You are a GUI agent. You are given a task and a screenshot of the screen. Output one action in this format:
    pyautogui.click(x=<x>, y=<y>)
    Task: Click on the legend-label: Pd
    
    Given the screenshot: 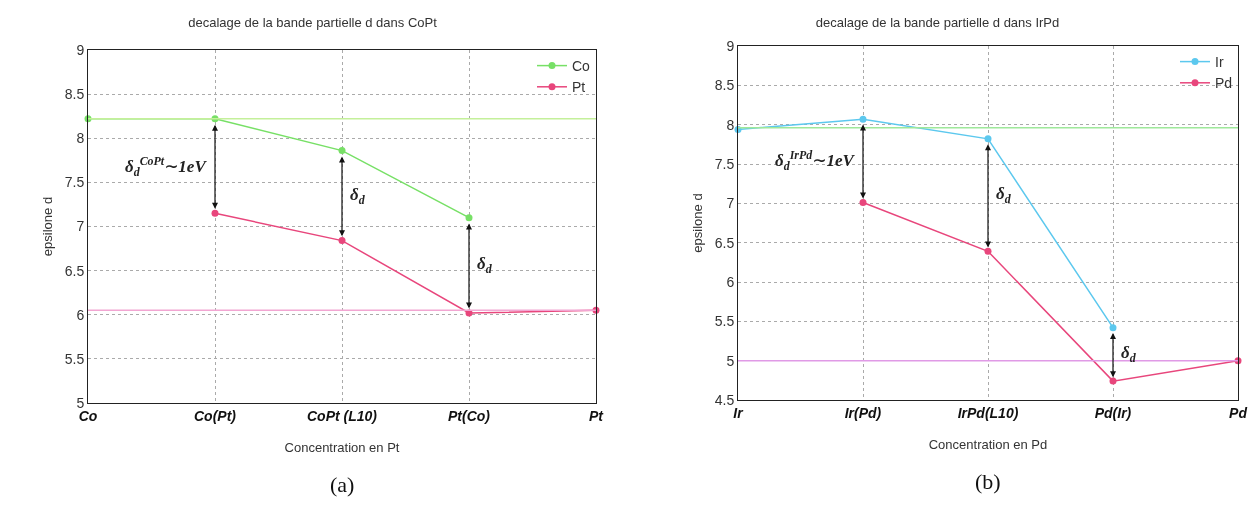 What is the action you would take?
    pyautogui.click(x=1224, y=83)
    